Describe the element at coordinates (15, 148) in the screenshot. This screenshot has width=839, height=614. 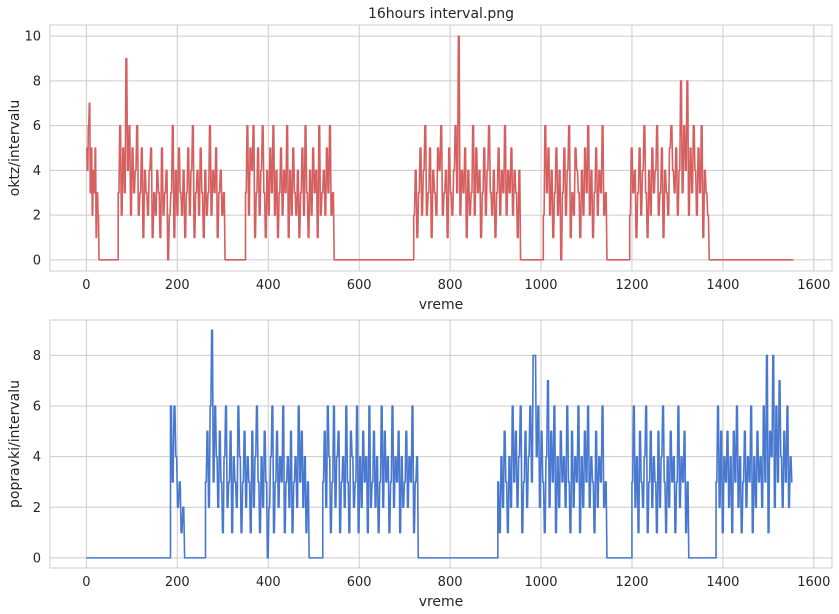
I see `y-axis-label: oktz/intervalu` at that location.